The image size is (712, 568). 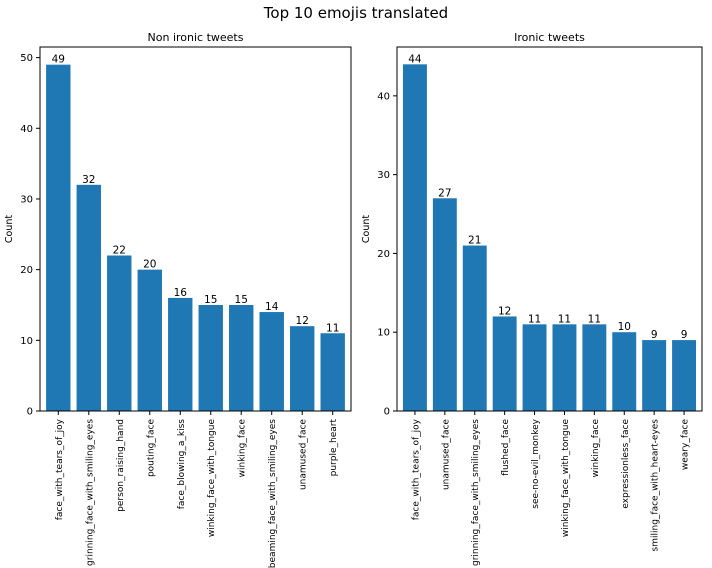 What do you see at coordinates (536, 463) in the screenshot?
I see `x-tick-label: see-no-evil_monkey` at bounding box center [536, 463].